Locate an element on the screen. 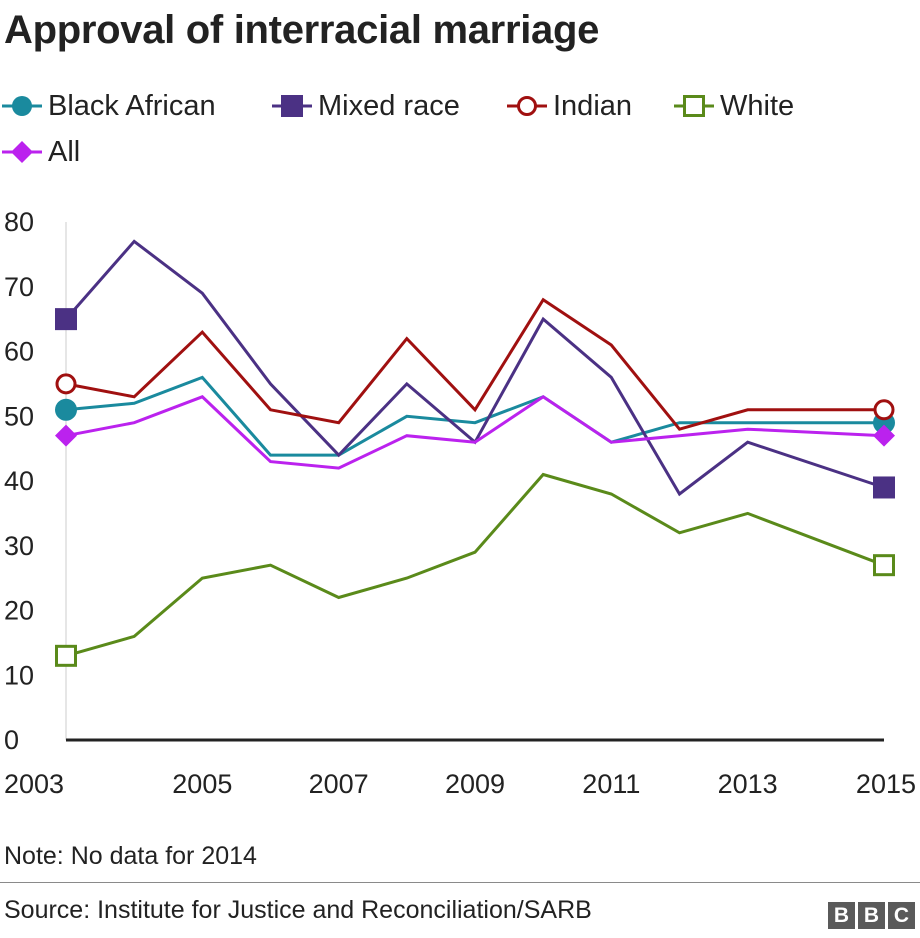  x-tick-label: 2005 is located at coordinates (202, 784).